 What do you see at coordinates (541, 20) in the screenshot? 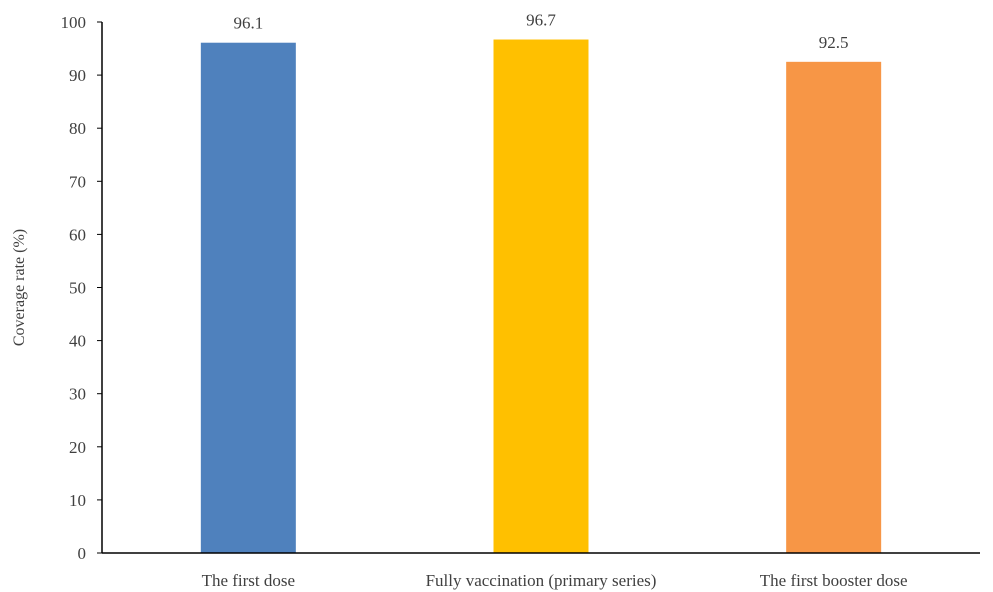
I see `bar-value-label: 96.7` at bounding box center [541, 20].